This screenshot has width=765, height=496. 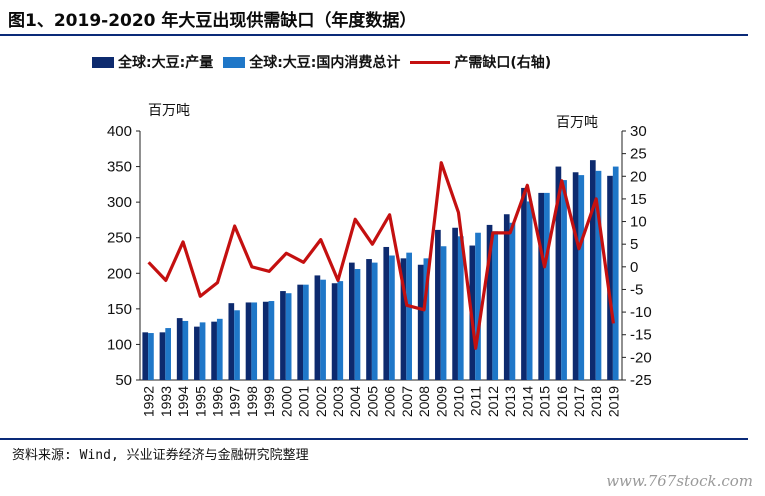 I want to click on x-tick-label: 2000, so click(x=286, y=401).